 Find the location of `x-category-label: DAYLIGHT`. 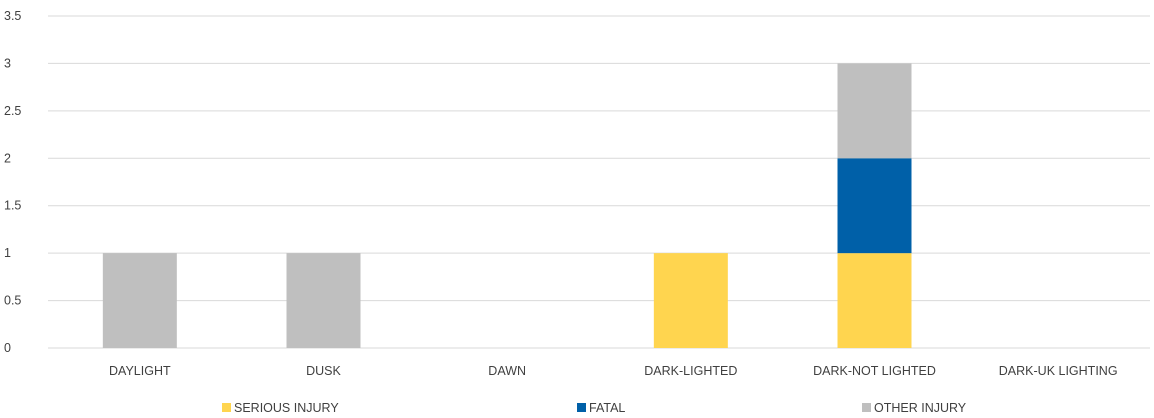

x-category-label: DAYLIGHT is located at coordinates (140, 371).